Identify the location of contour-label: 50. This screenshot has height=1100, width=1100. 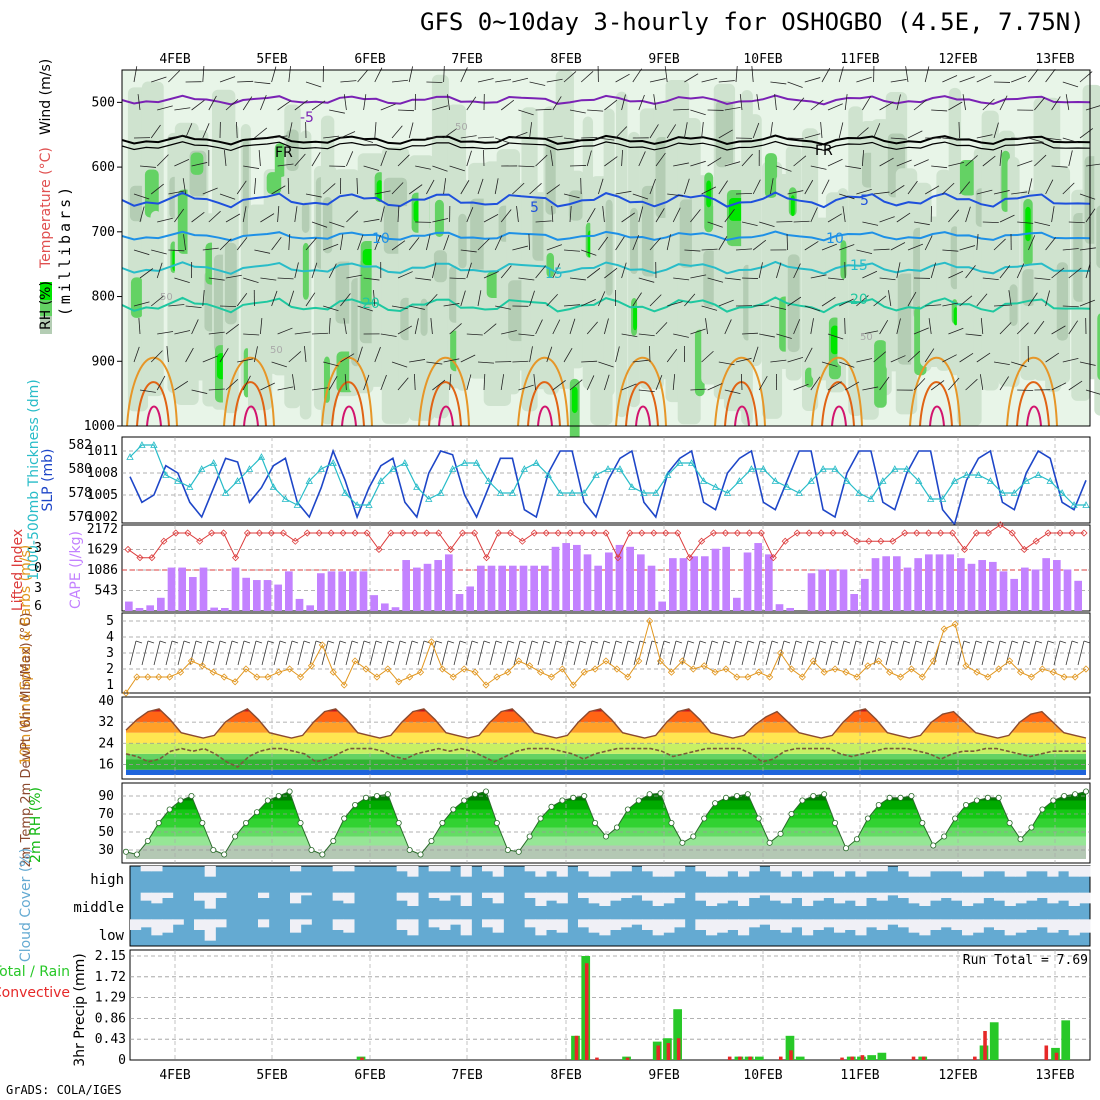
(276, 350).